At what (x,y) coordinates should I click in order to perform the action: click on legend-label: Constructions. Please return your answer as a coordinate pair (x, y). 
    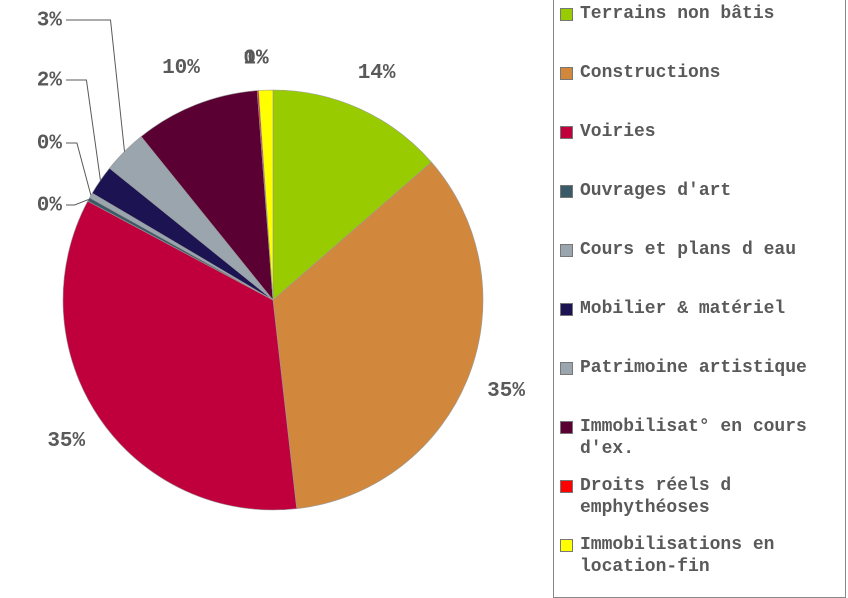
    Looking at the image, I should click on (650, 73).